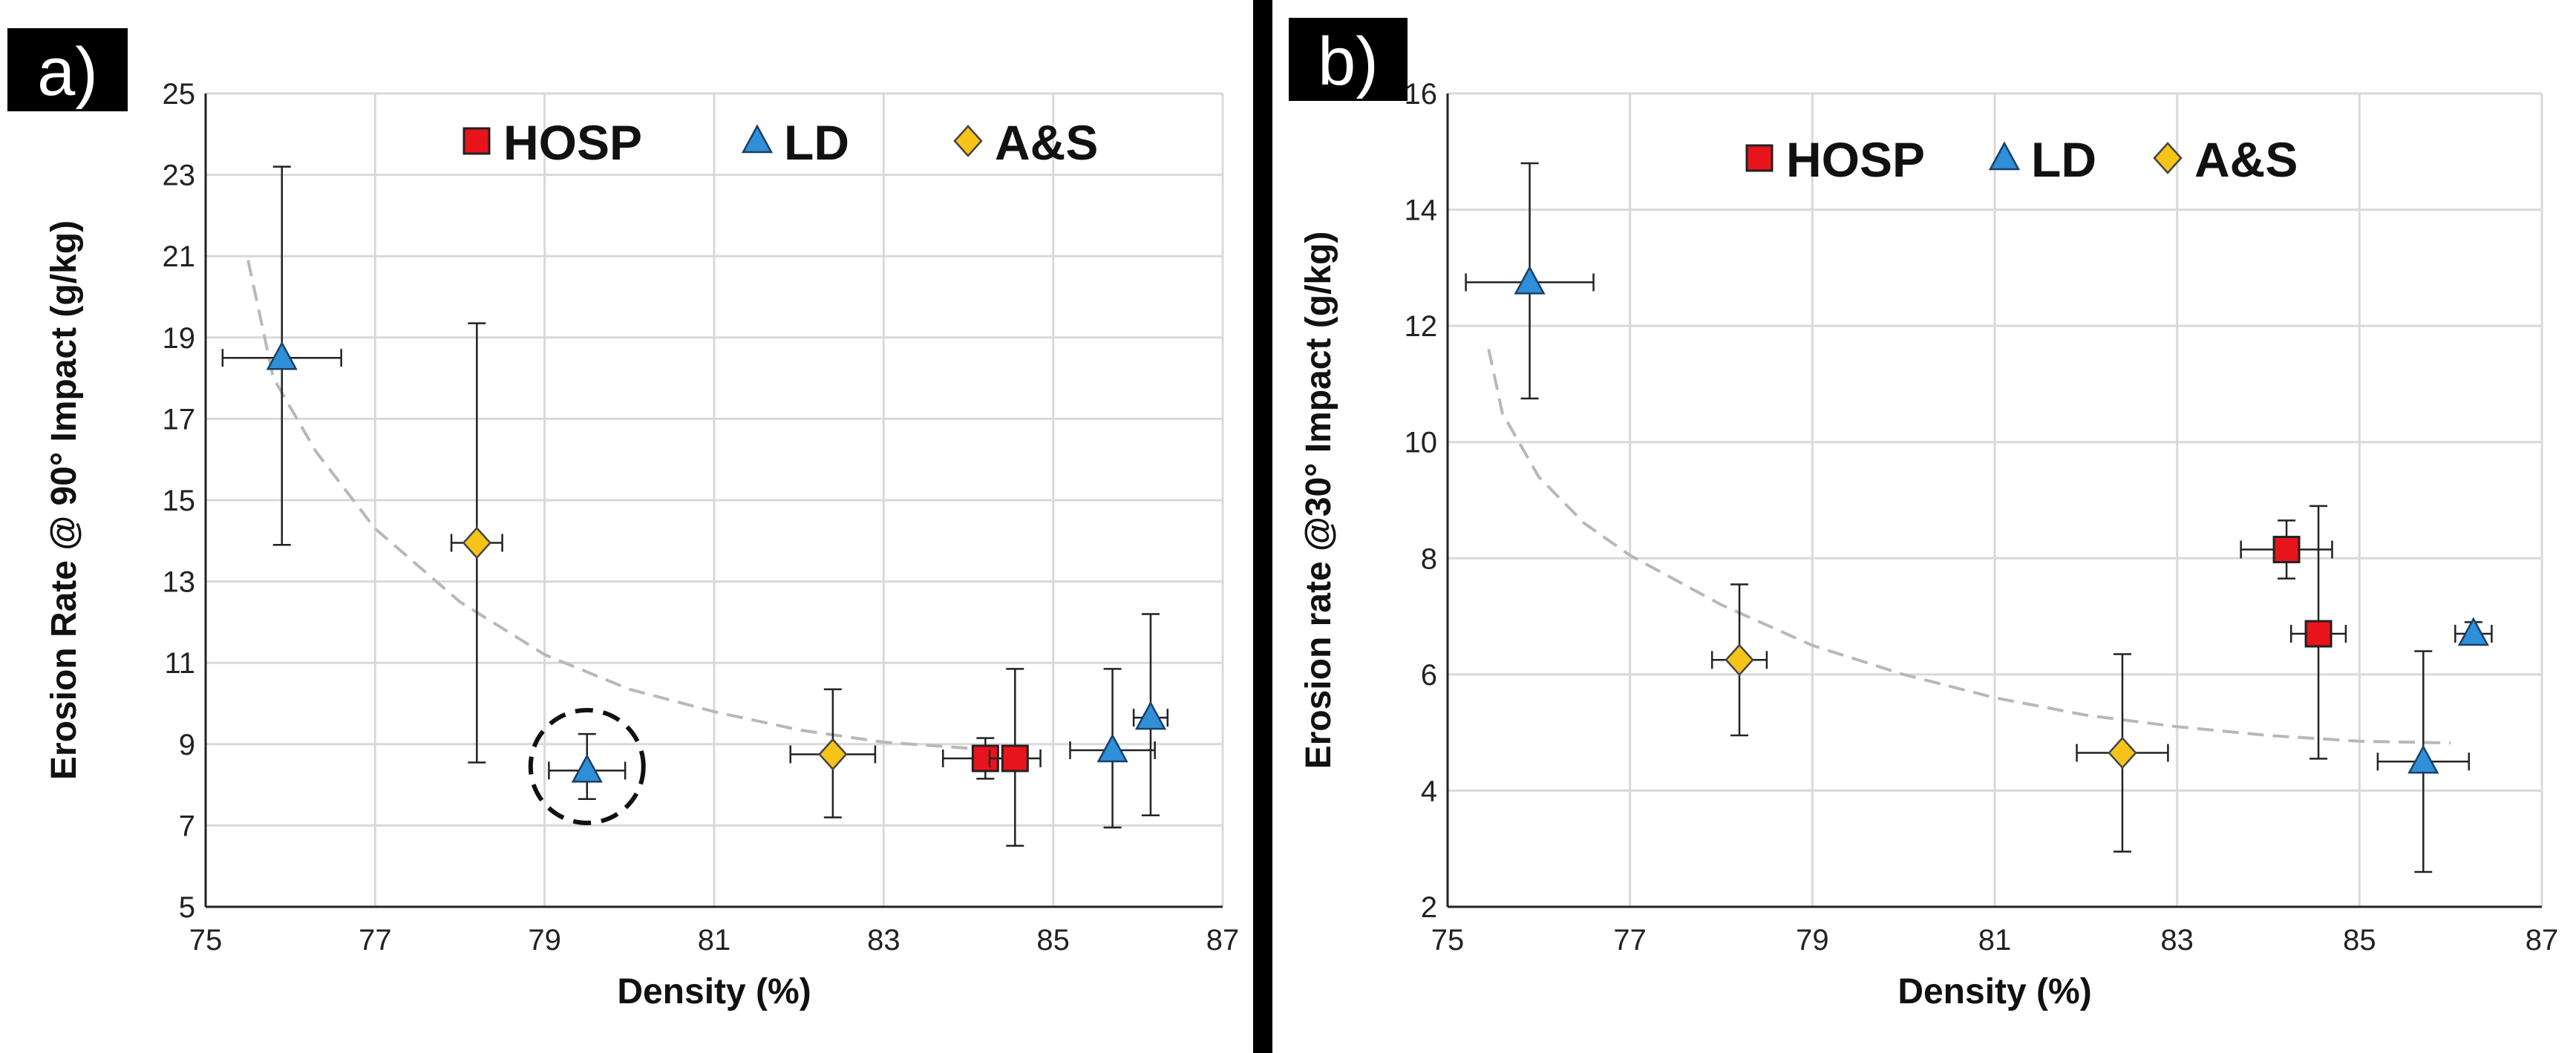  What do you see at coordinates (179, 582) in the screenshot?
I see `y-tick-label: 13` at bounding box center [179, 582].